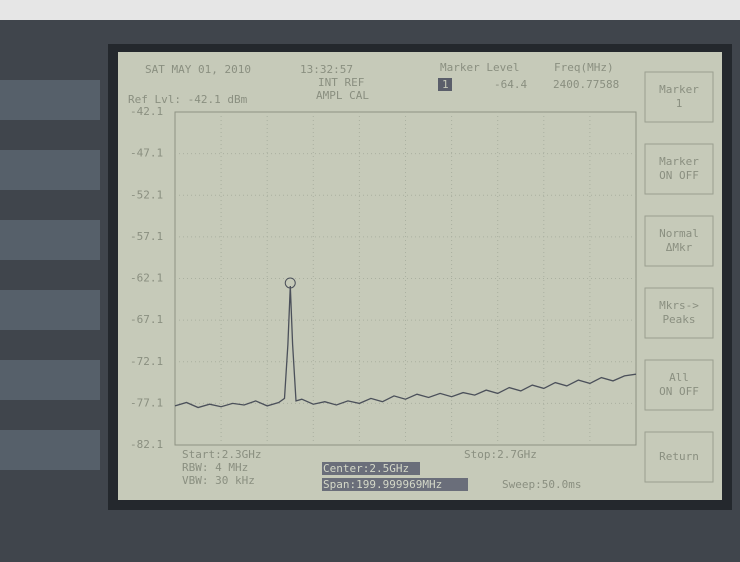 This screenshot has height=562, width=740. I want to click on center: Center:2.5GHz, so click(366, 468).